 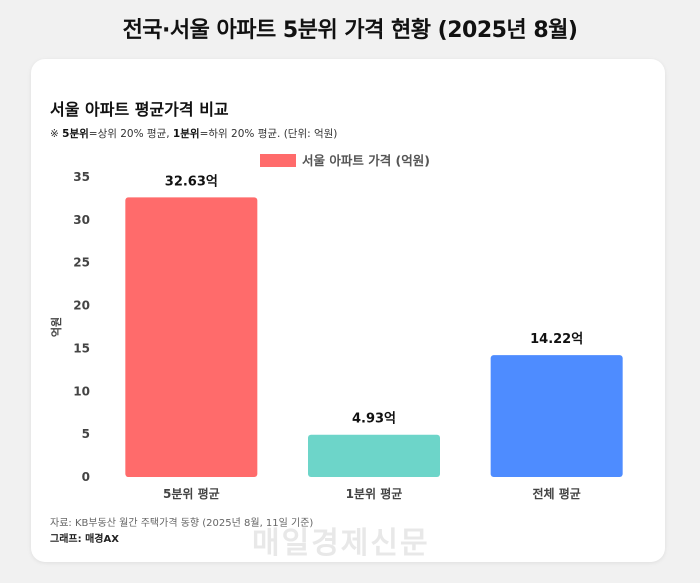 I want to click on bar-value-label: 14.22억, so click(x=556, y=339).